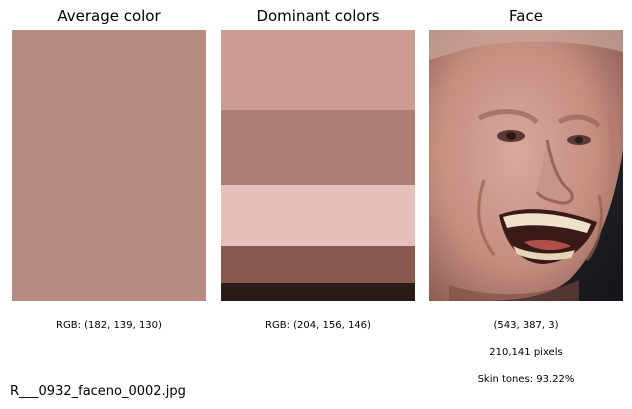 The width and height of the screenshot is (632, 409). I want to click on face-title: Face, so click(526, 16).